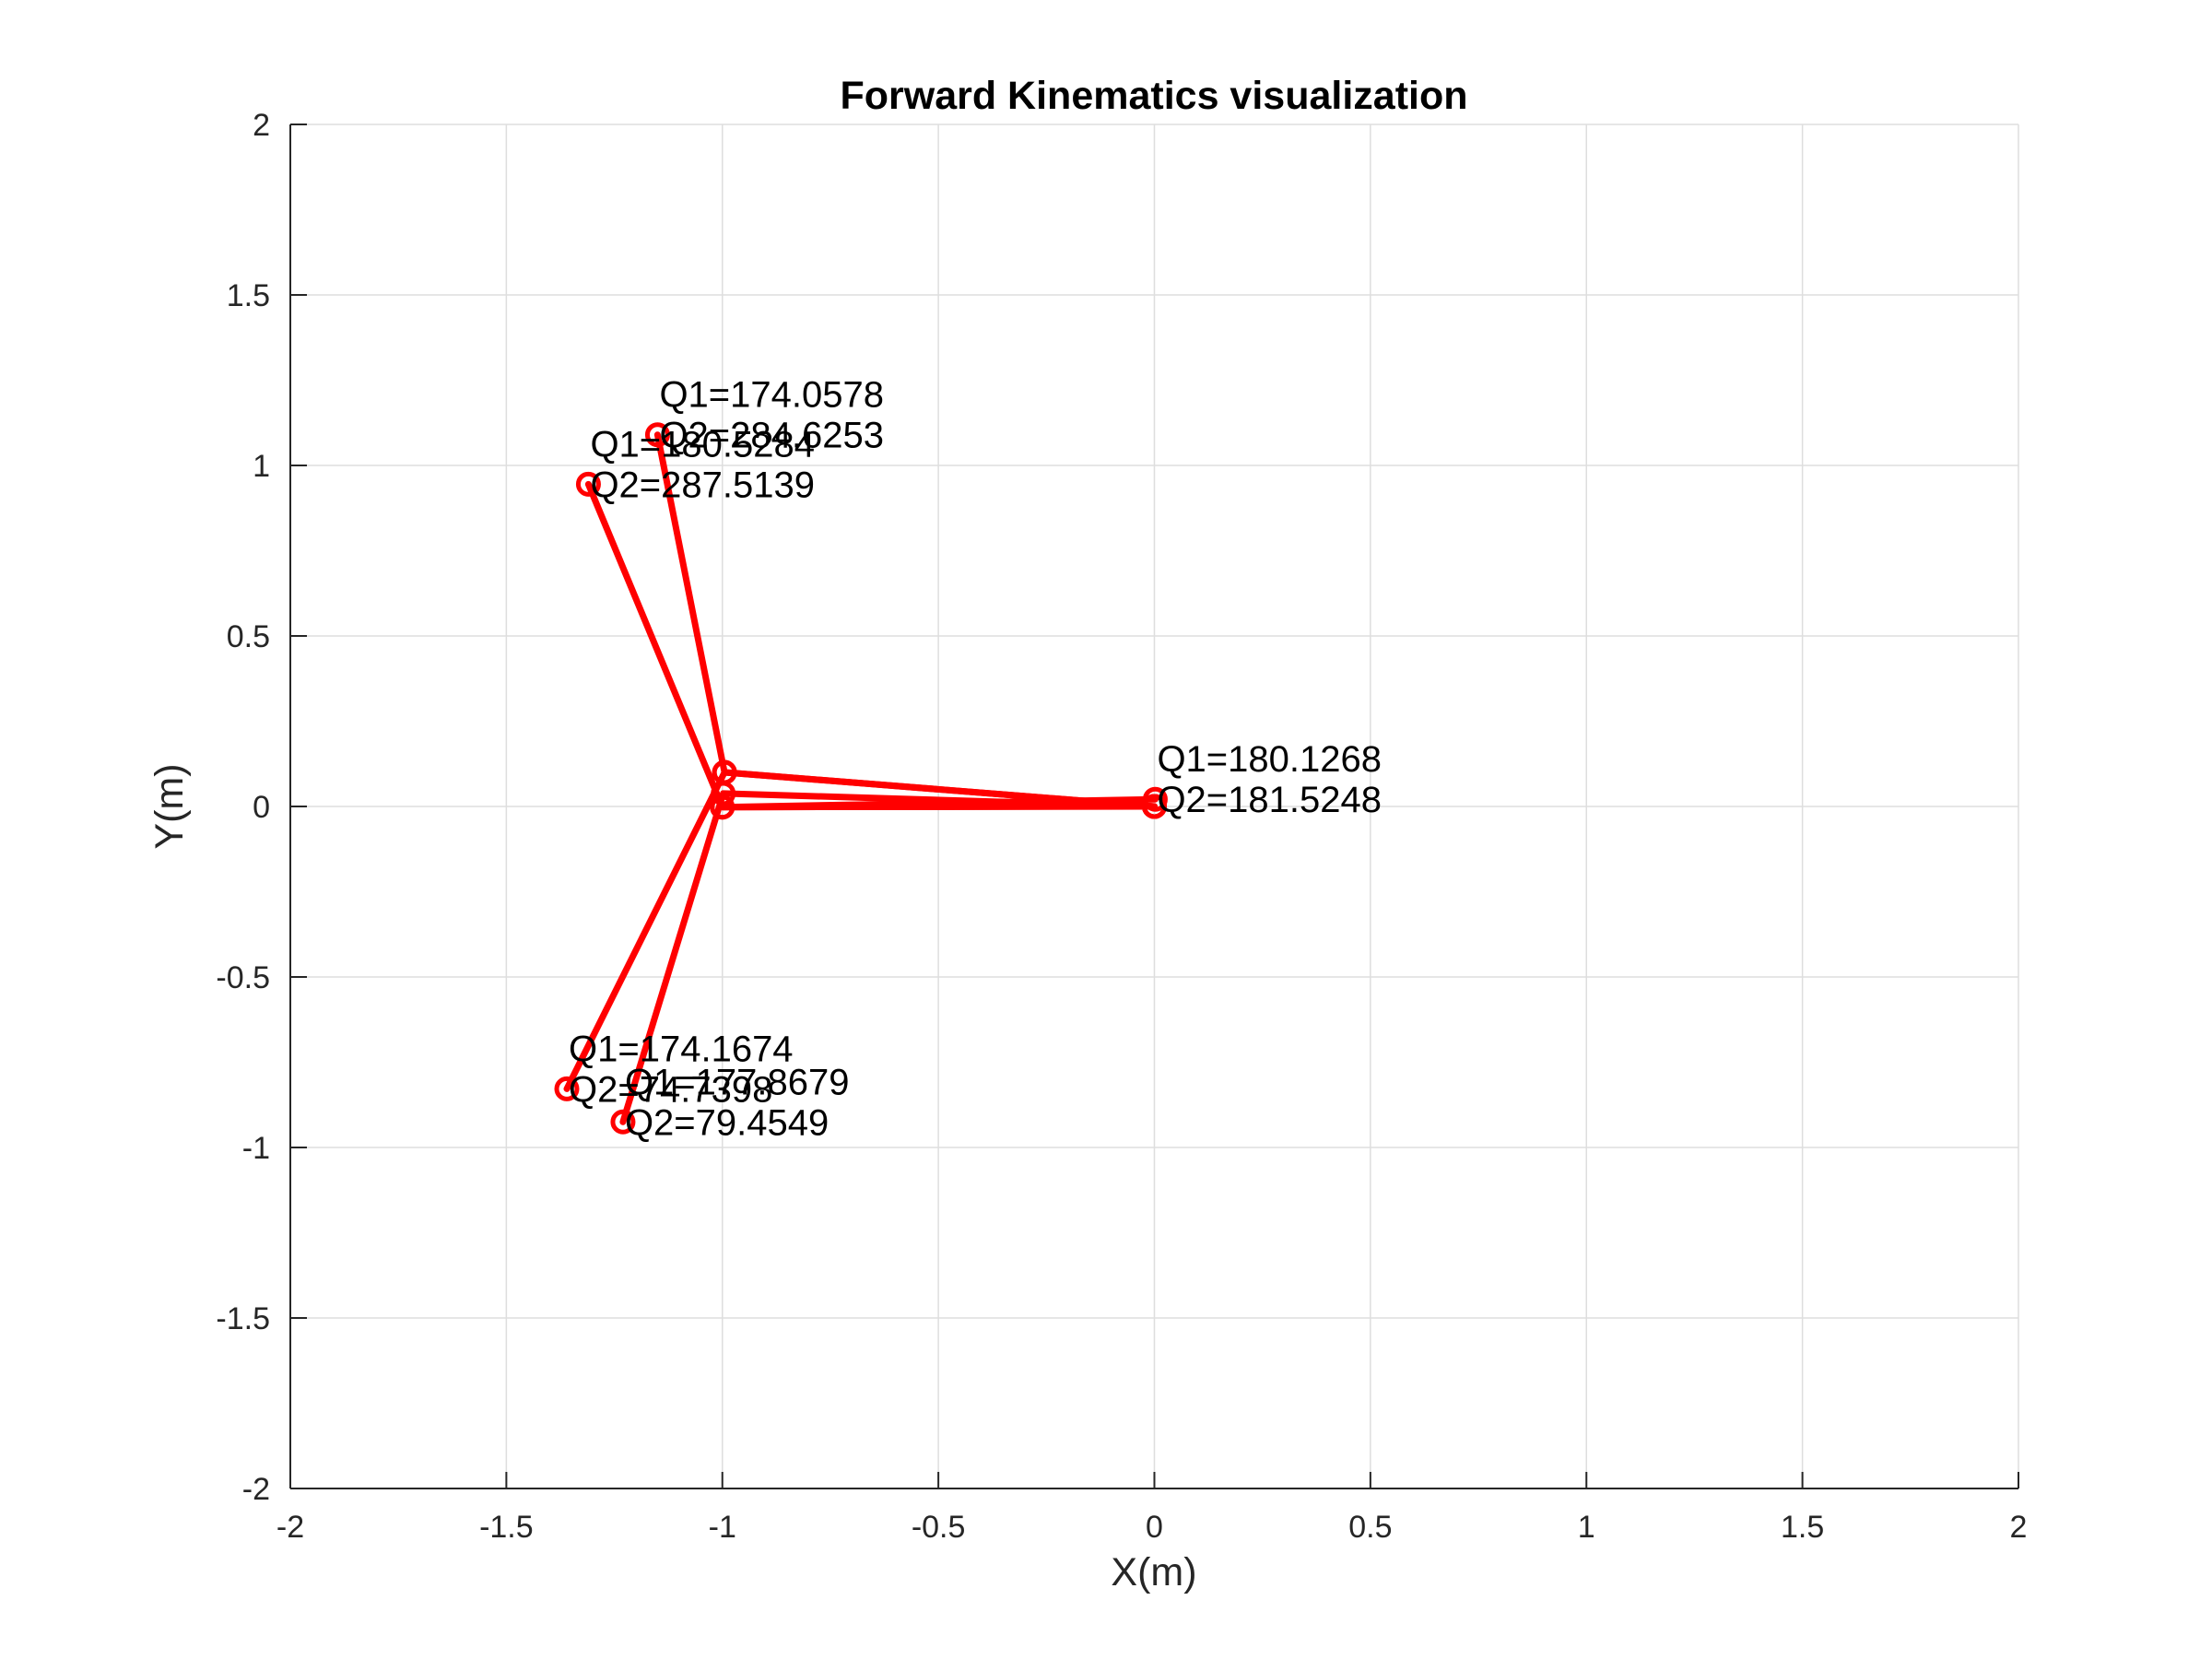 The height and width of the screenshot is (1659, 2212). What do you see at coordinates (670, 1089) in the screenshot?
I see `q2-label: Q2=74.7398` at bounding box center [670, 1089].